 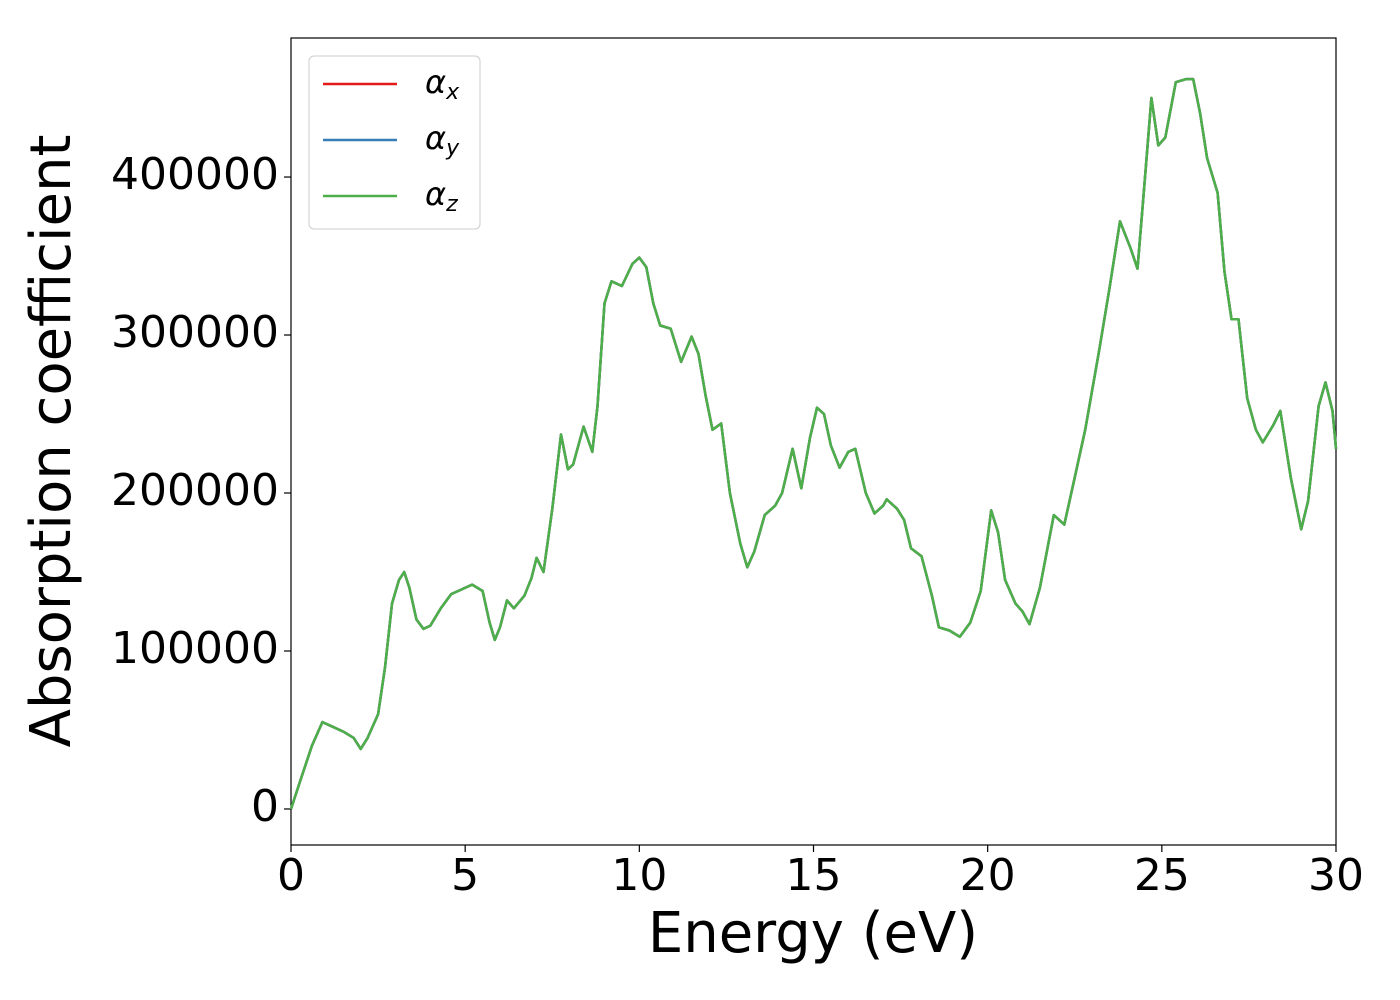 I want to click on x-tick-label: 25, so click(x=1162, y=875).